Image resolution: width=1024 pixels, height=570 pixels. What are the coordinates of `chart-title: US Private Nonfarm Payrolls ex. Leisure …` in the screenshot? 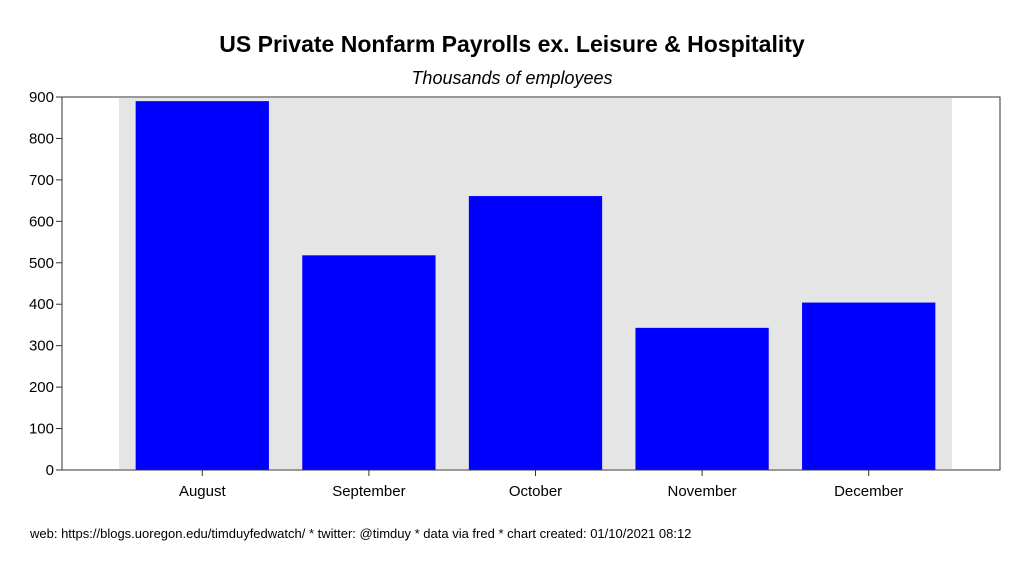 It's located at (512, 44).